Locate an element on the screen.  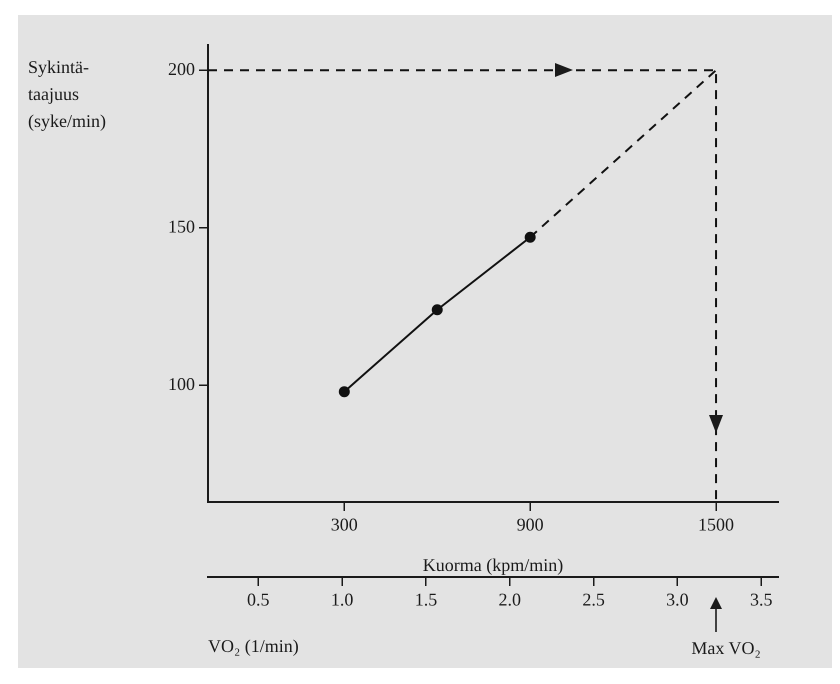
x2-tick-label: 2.5 is located at coordinates (593, 600).